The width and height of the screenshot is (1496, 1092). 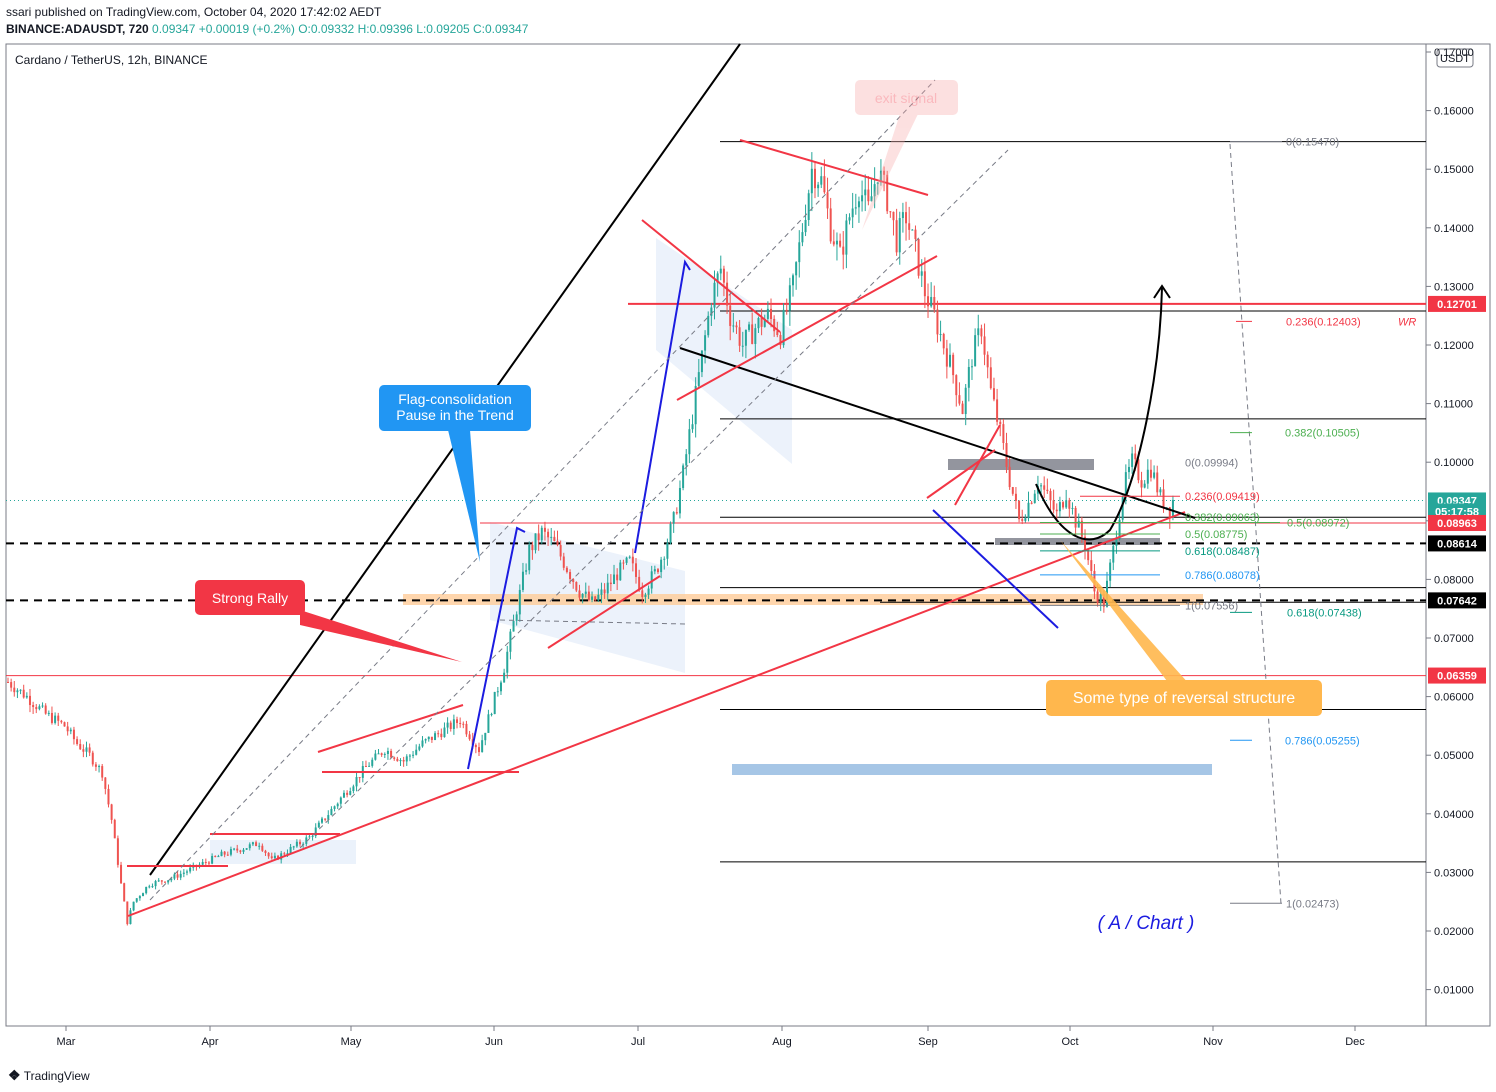 What do you see at coordinates (1457, 305) in the screenshot?
I see `price-tag-label: 0.12701` at bounding box center [1457, 305].